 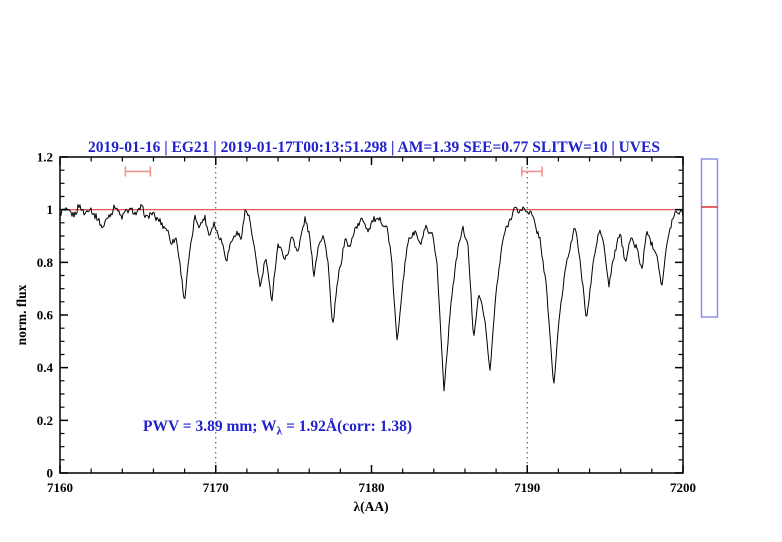 What do you see at coordinates (60, 487) in the screenshot?
I see `x-tick-label: 7160` at bounding box center [60, 487].